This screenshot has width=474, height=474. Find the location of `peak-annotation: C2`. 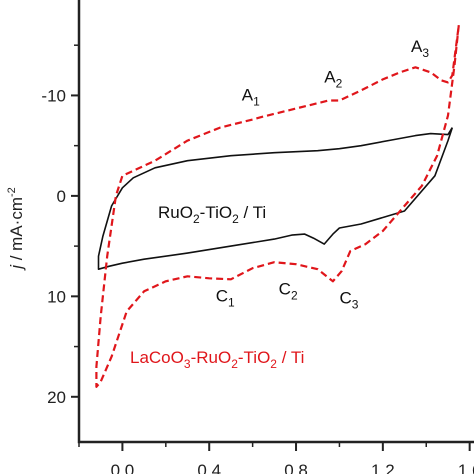

peak-annotation: C2 is located at coordinates (288, 290).